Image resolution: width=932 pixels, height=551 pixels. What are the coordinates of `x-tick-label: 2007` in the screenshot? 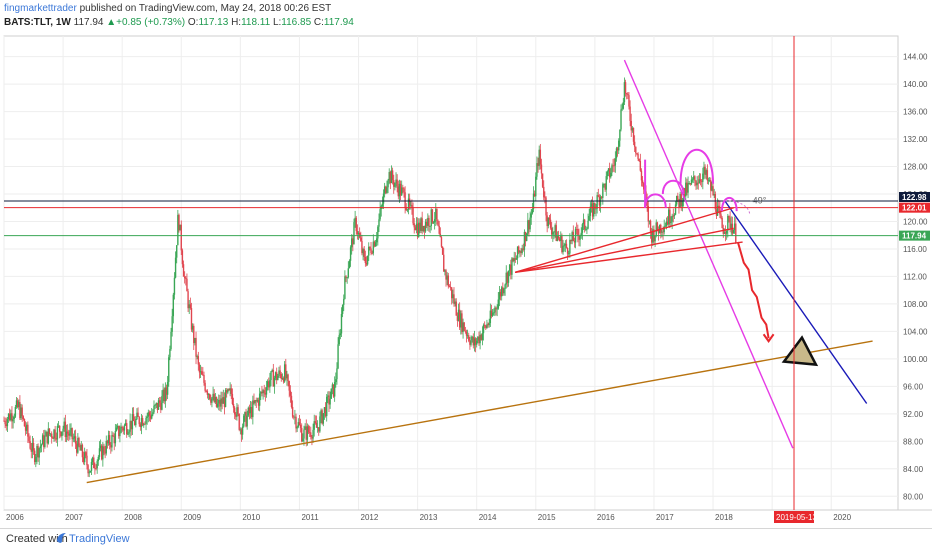 It's located at (74, 517).